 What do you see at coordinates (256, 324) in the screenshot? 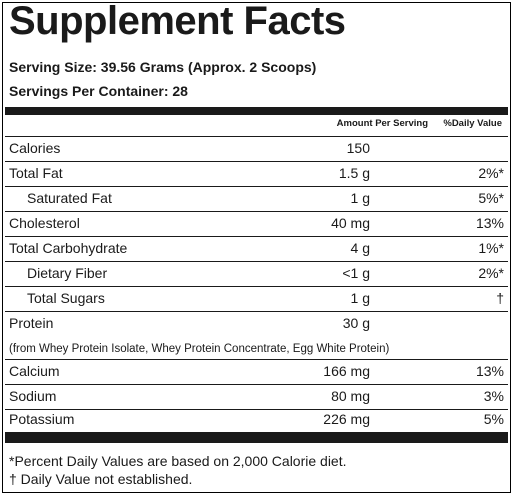
I see `nutrient-row-protein: Protein 30 g` at bounding box center [256, 324].